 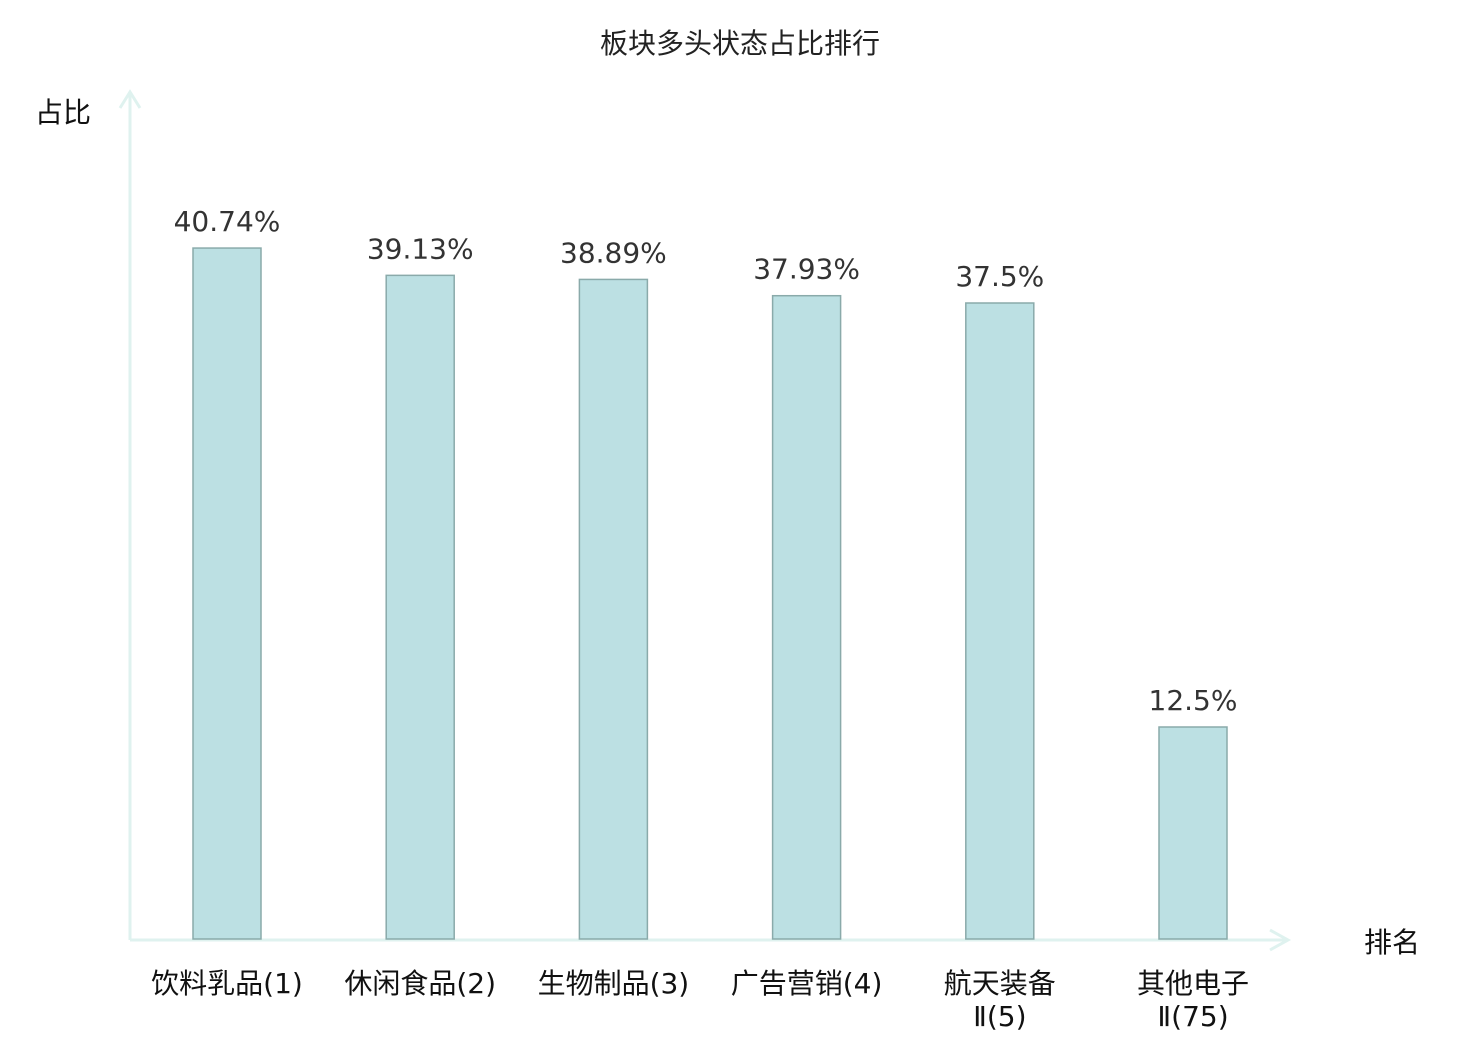 What do you see at coordinates (1193, 1000) in the screenshot?
I see `x-tick-label: 其他电子 Ⅱ(75)` at bounding box center [1193, 1000].